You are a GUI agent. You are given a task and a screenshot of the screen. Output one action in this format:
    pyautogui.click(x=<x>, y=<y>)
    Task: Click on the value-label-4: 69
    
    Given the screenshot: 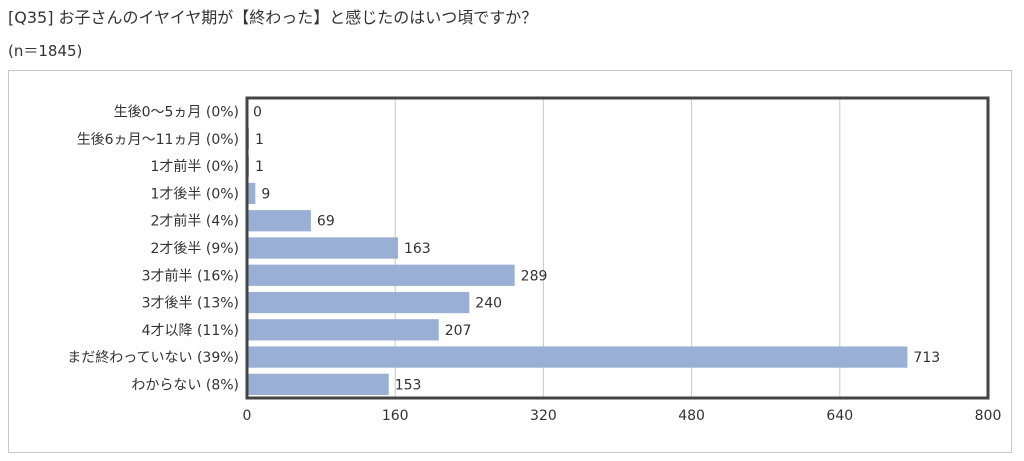 What is the action you would take?
    pyautogui.click(x=326, y=222)
    